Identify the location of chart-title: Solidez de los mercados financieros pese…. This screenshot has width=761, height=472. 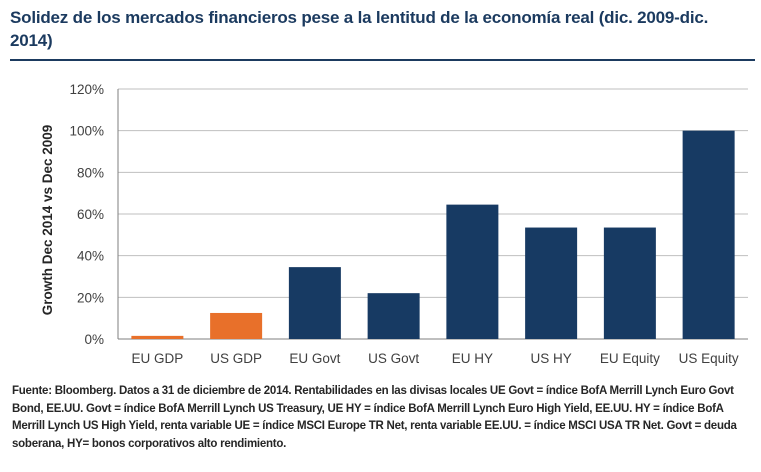
(359, 29).